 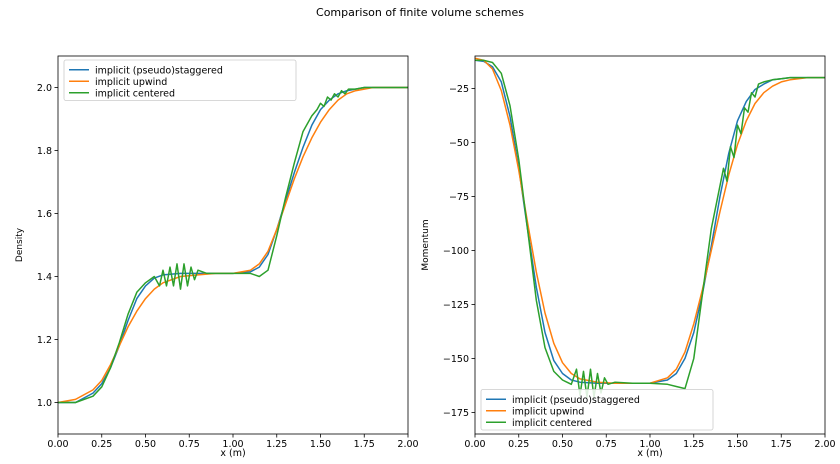 What do you see at coordinates (20, 244) in the screenshot?
I see `y-axis-label: Density` at bounding box center [20, 244].